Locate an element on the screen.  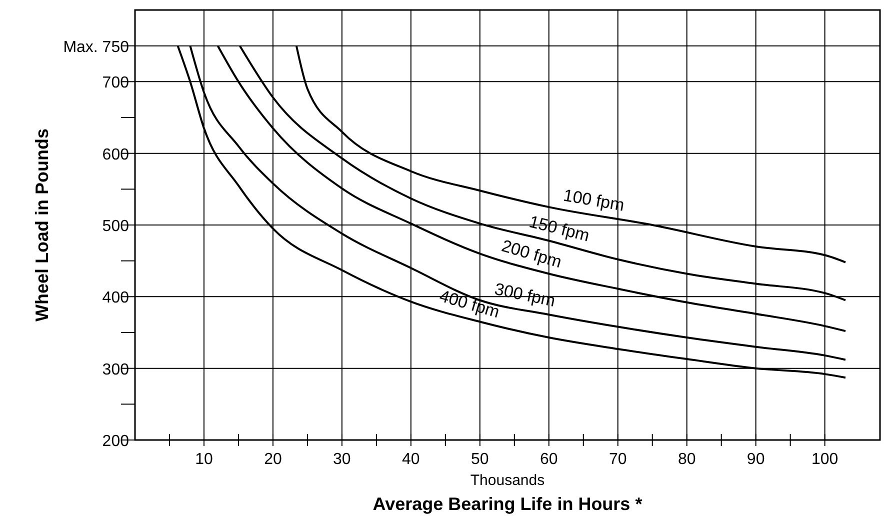
x-tick-label: 70 is located at coordinates (617, 459).